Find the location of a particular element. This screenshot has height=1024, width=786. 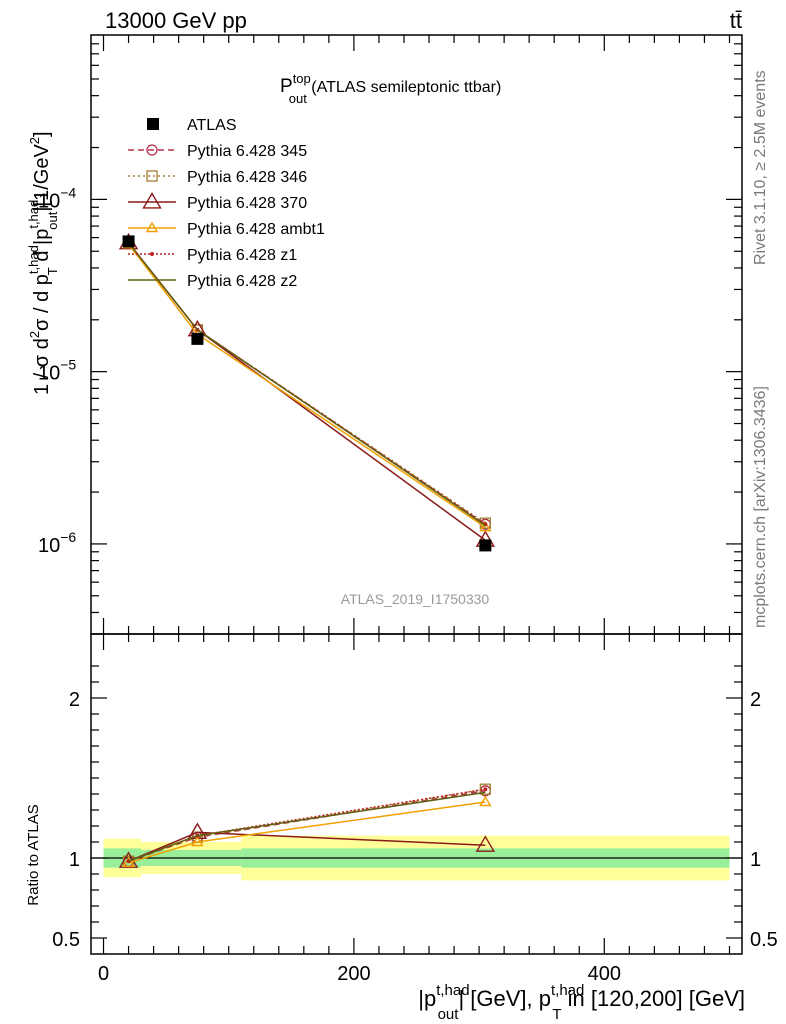

legend-swatch is located at coordinates (153, 124).